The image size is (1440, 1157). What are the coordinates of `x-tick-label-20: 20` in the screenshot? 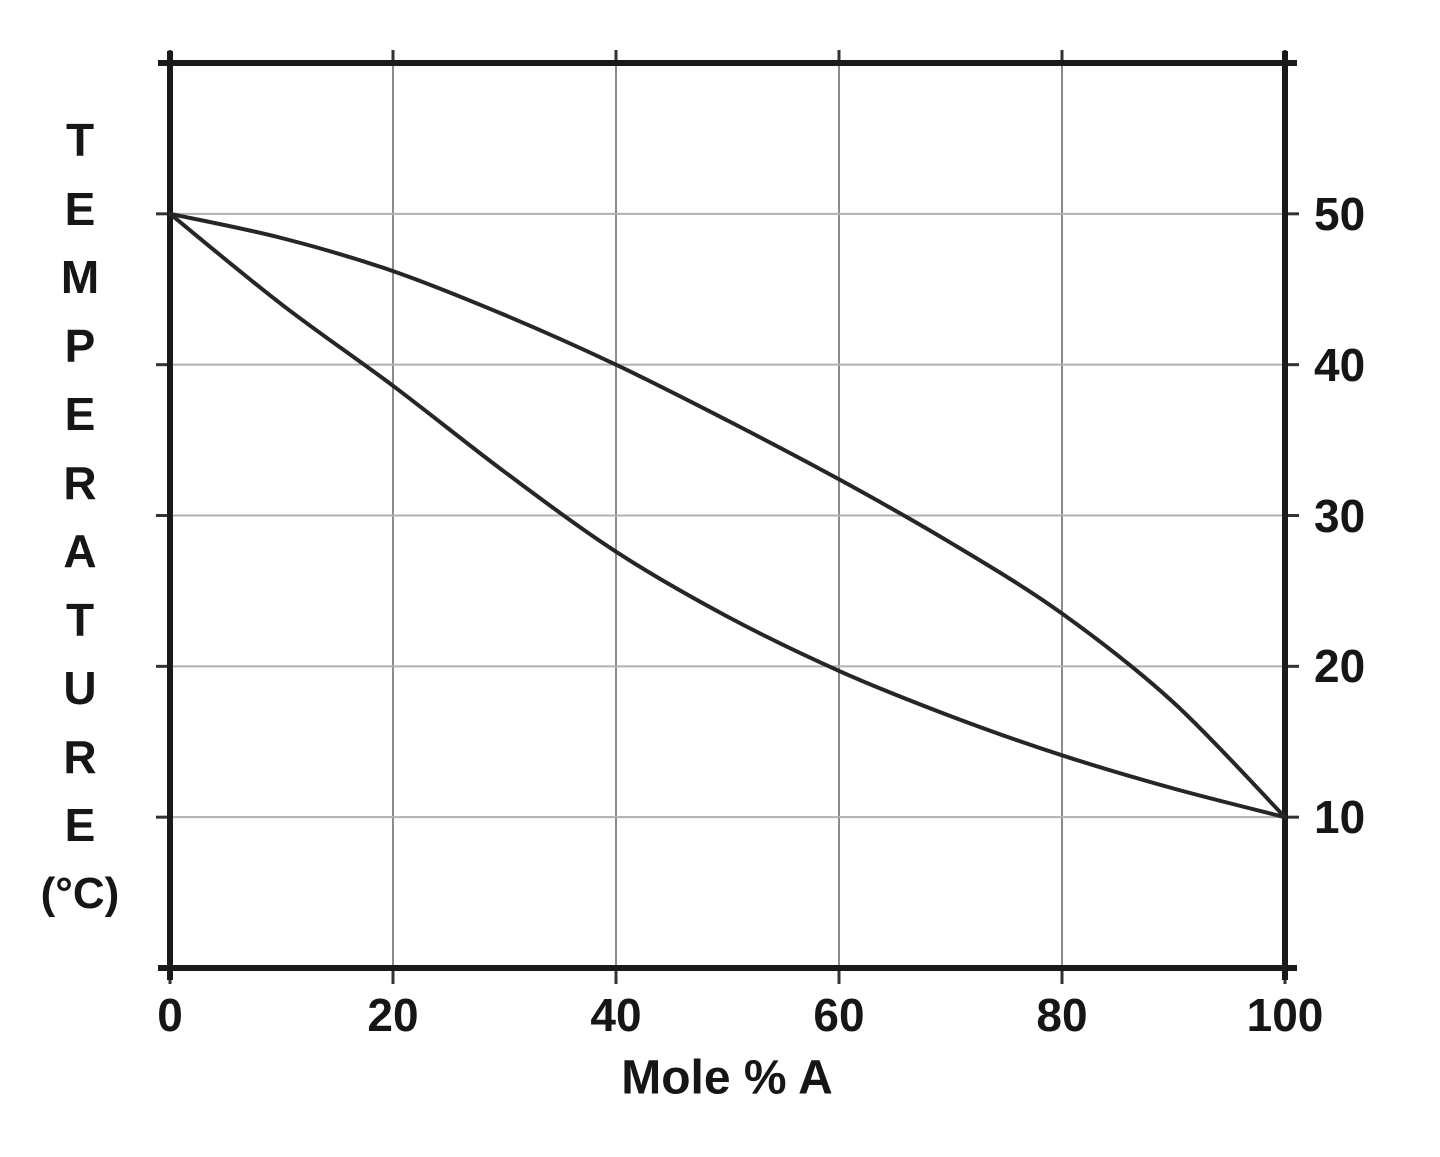 It's located at (393, 1015).